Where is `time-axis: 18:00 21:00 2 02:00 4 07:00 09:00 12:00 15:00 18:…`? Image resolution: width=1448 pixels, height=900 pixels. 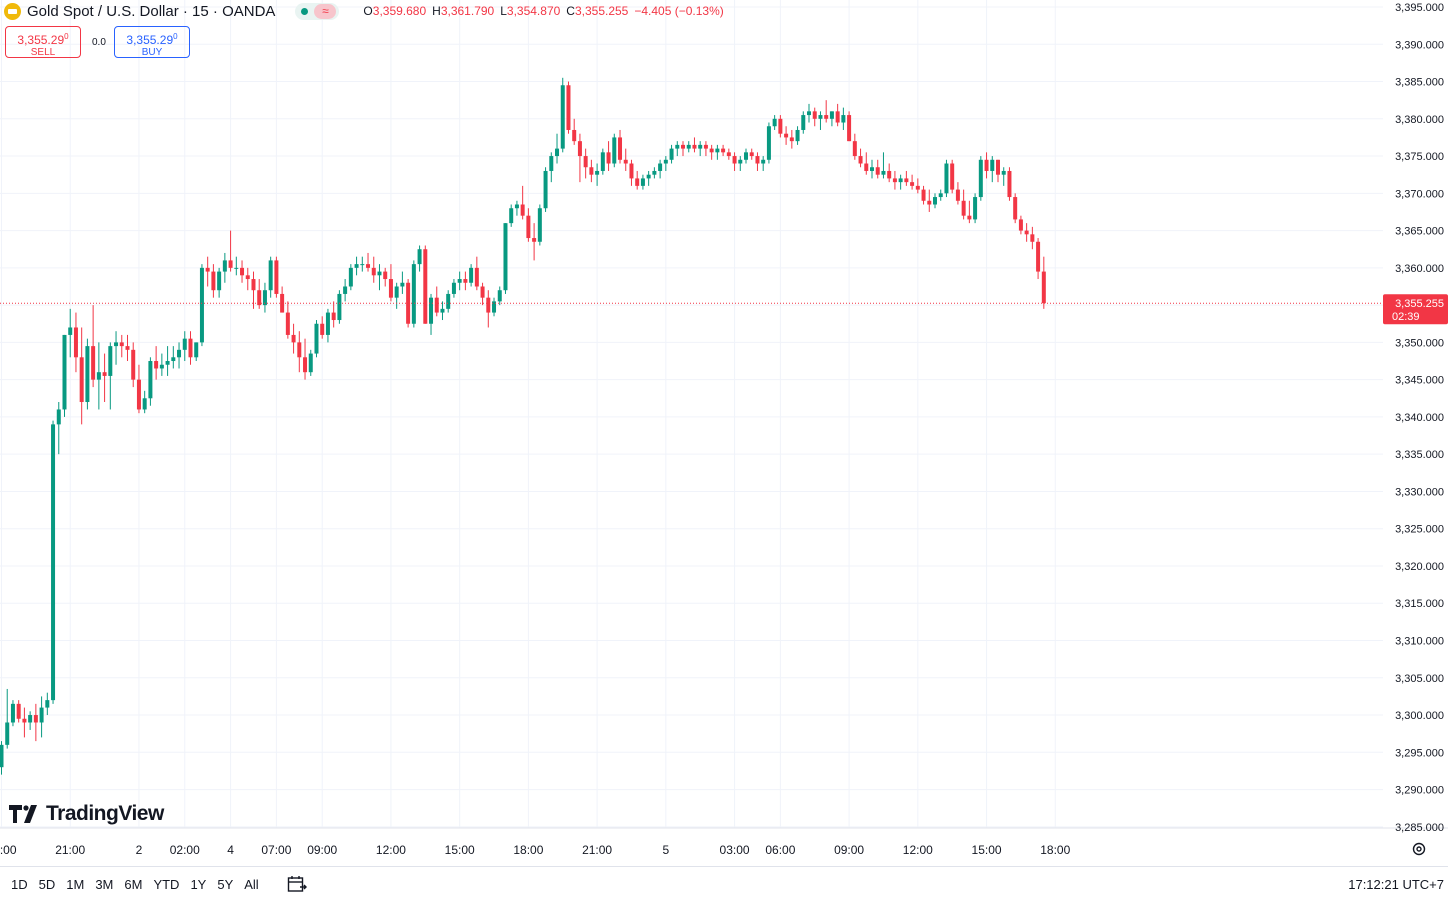 time-axis: 18:00 21:00 2 02:00 4 07:00 09:00 12:00 15:00 18:… is located at coordinates (724, 842).